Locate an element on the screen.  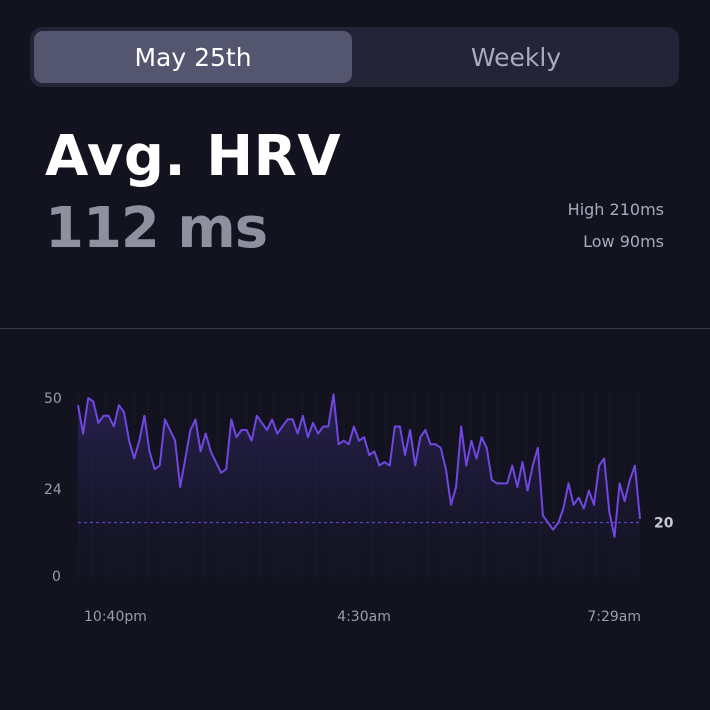
metric-title: Avg. HRV is located at coordinates (193, 156).